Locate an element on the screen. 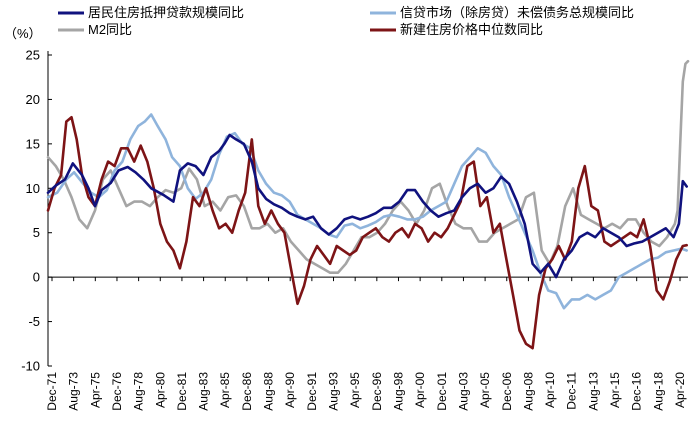 The height and width of the screenshot is (435, 700). y-tick-label: 5 is located at coordinates (36, 232).